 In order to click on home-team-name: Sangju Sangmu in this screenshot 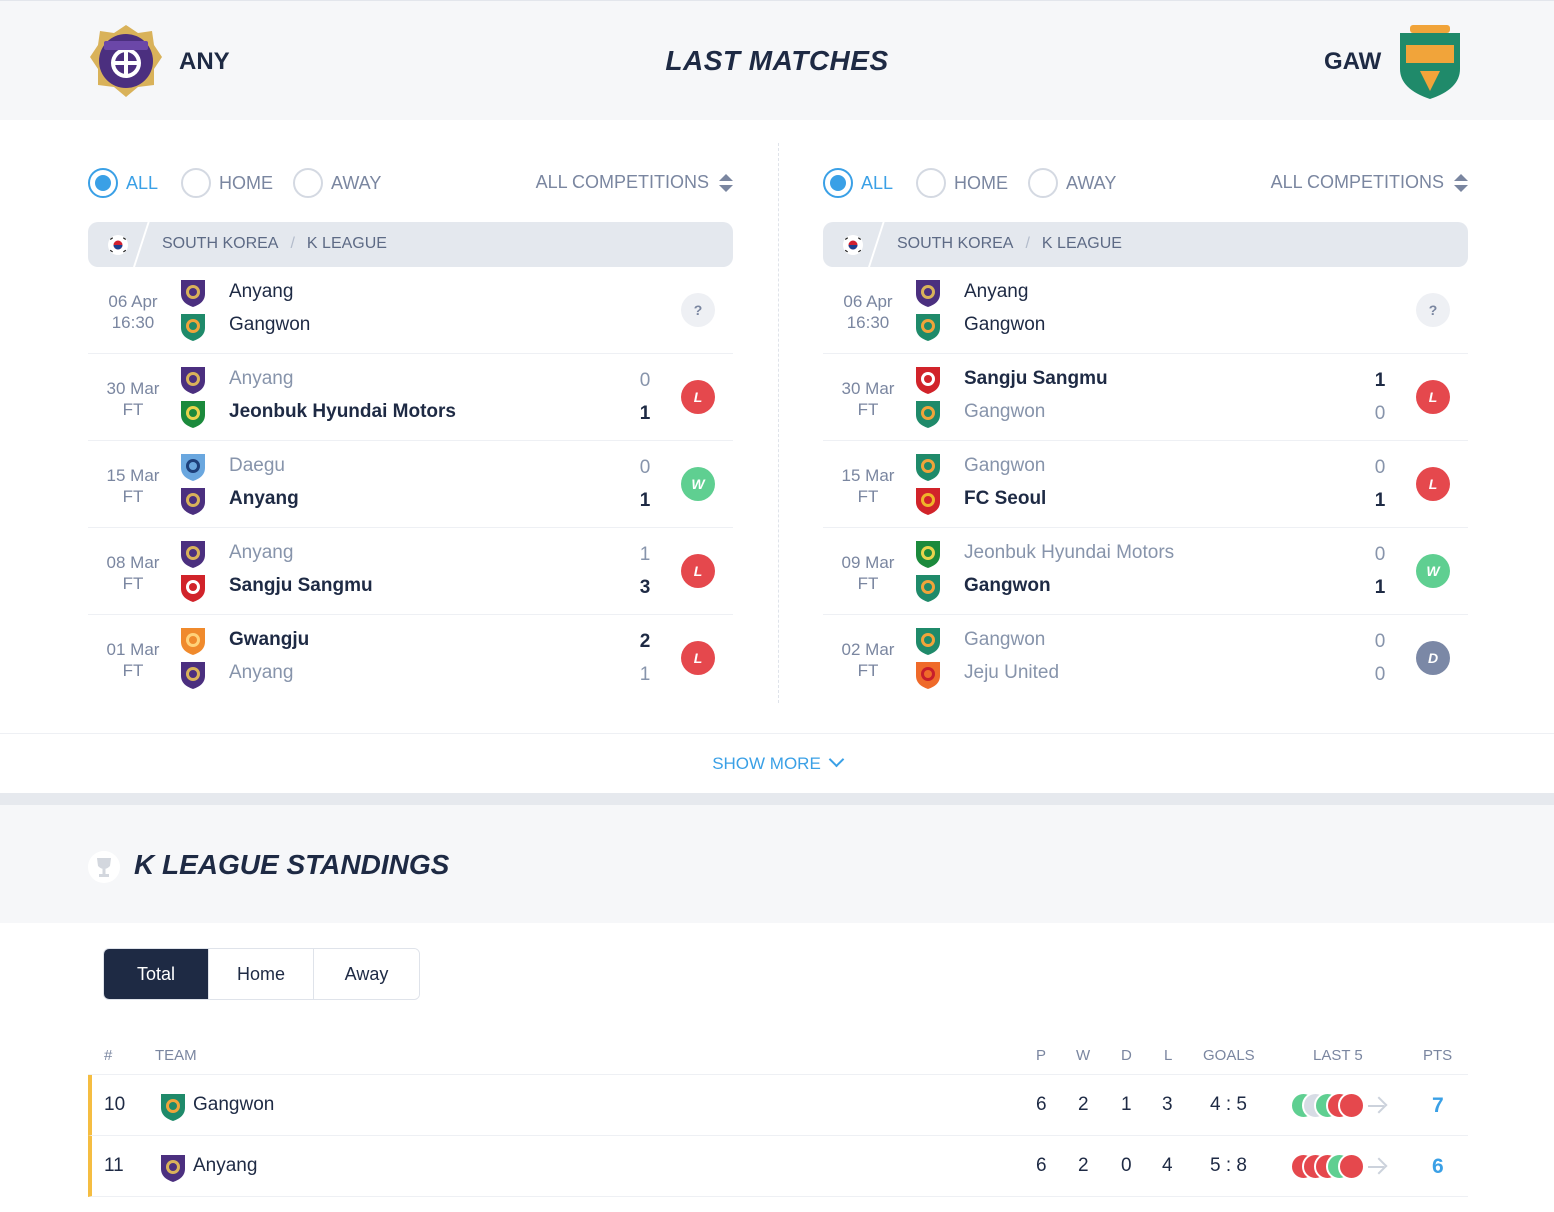, I will do `click(1036, 378)`.